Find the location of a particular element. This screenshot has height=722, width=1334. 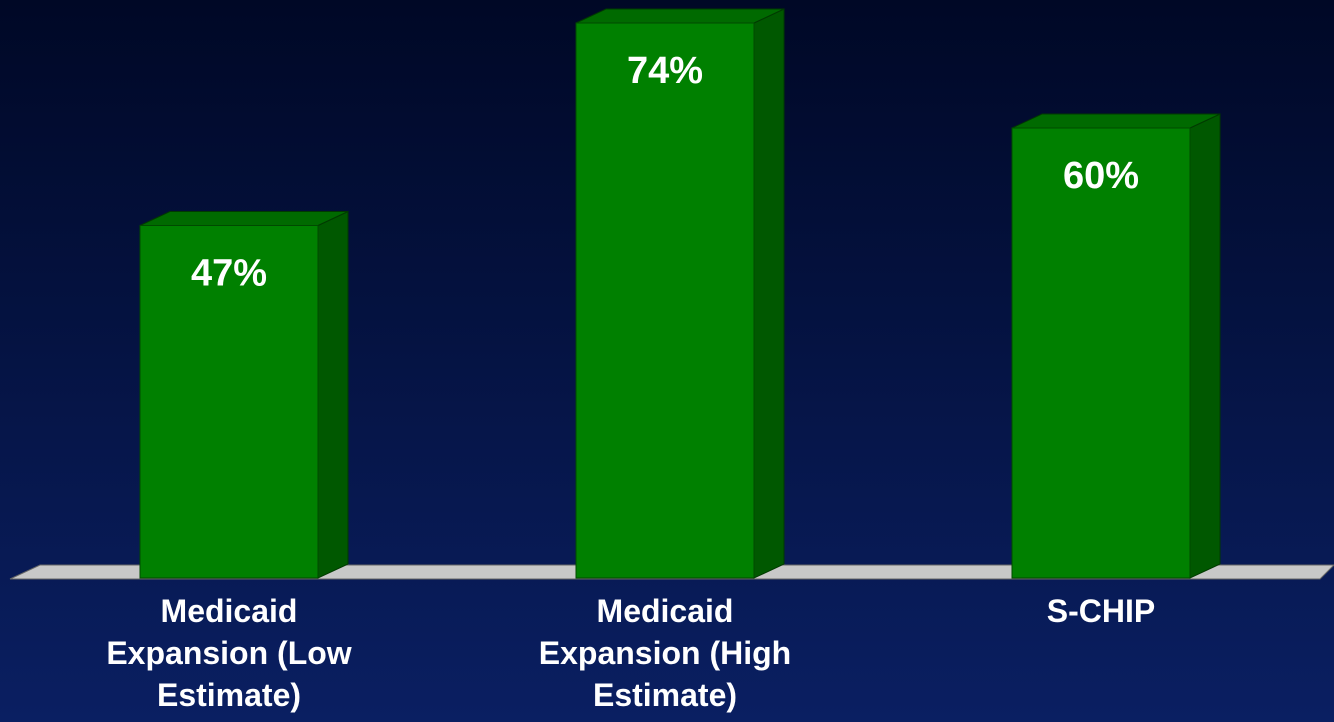

category-label: S-CHIP is located at coordinates (1101, 611).